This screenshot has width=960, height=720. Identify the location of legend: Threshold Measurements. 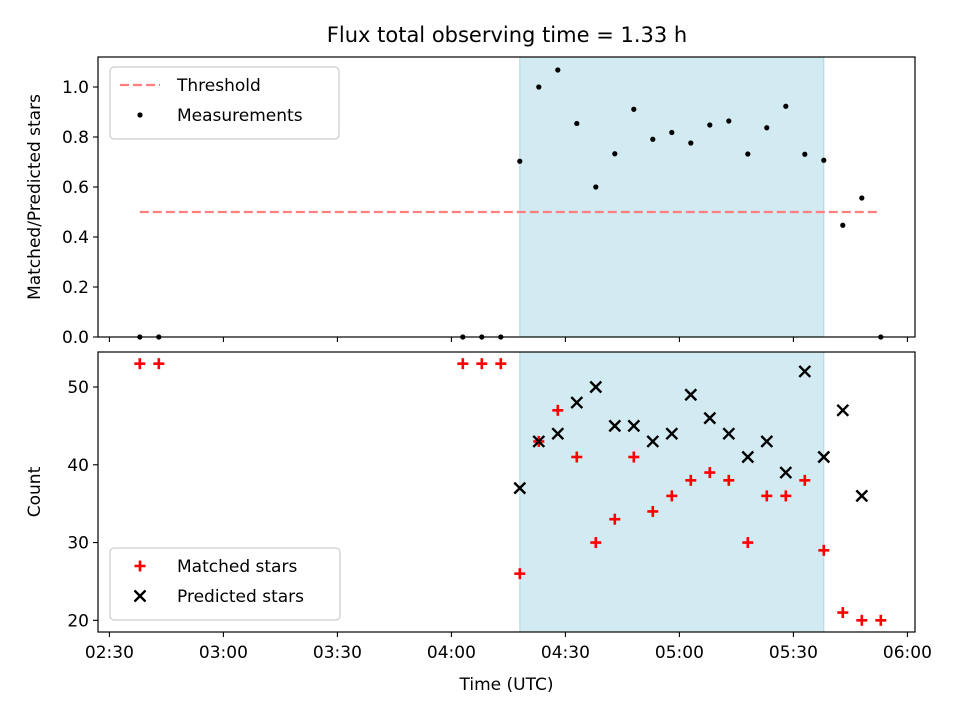
(224, 103).